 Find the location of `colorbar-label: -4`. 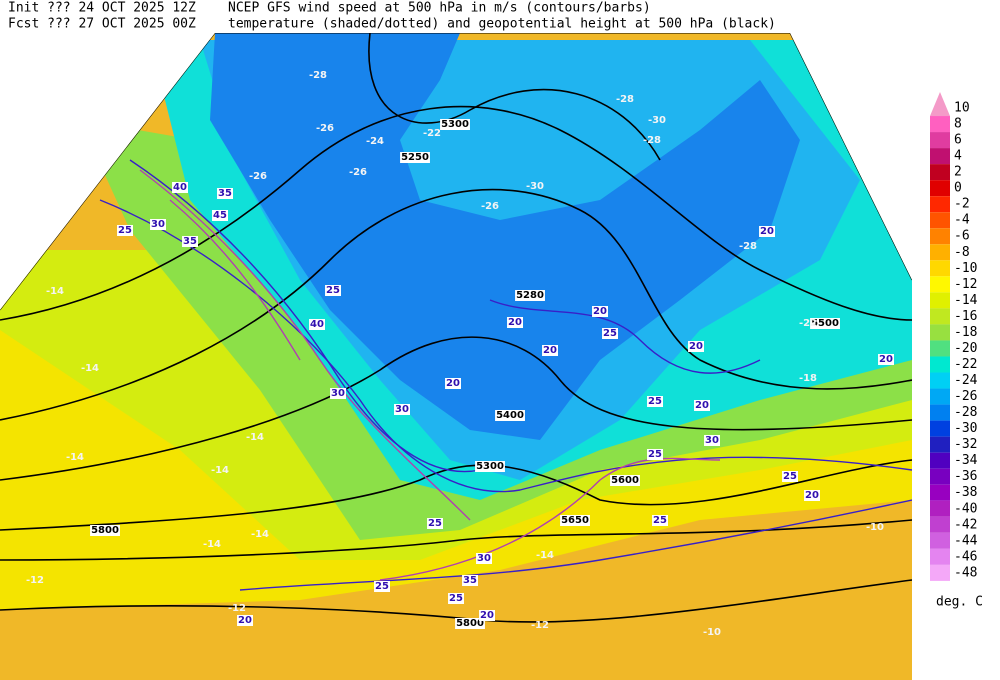

colorbar-label: -4 is located at coordinates (962, 220).